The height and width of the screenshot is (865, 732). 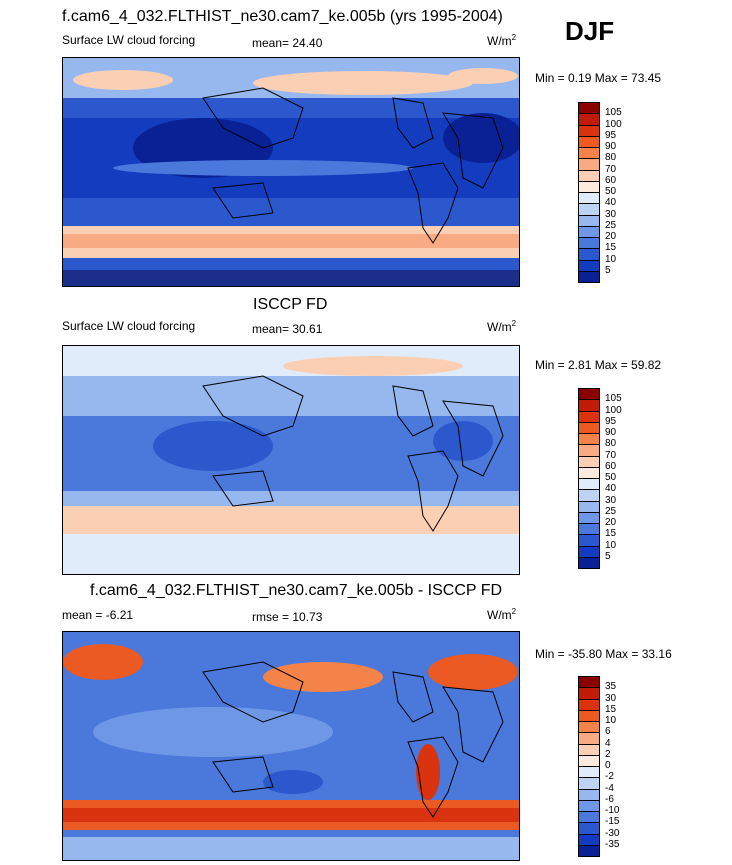 What do you see at coordinates (502, 41) in the screenshot?
I see `panel1-units: W/m2` at bounding box center [502, 41].